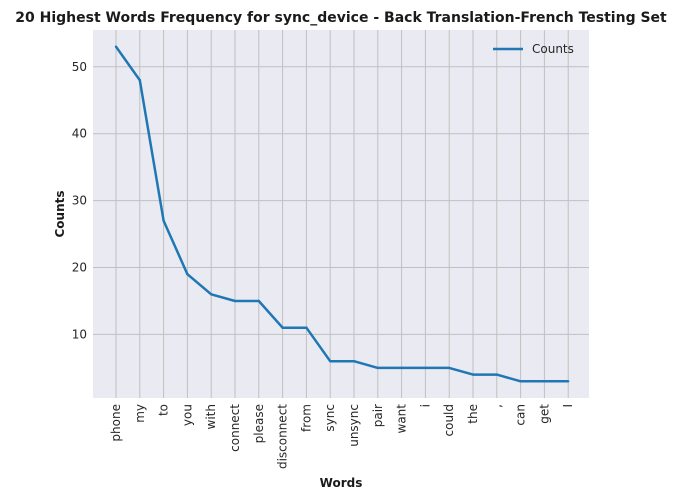 The image size is (682, 500). What do you see at coordinates (211, 416) in the screenshot?
I see `x-tick-label: with` at bounding box center [211, 416].